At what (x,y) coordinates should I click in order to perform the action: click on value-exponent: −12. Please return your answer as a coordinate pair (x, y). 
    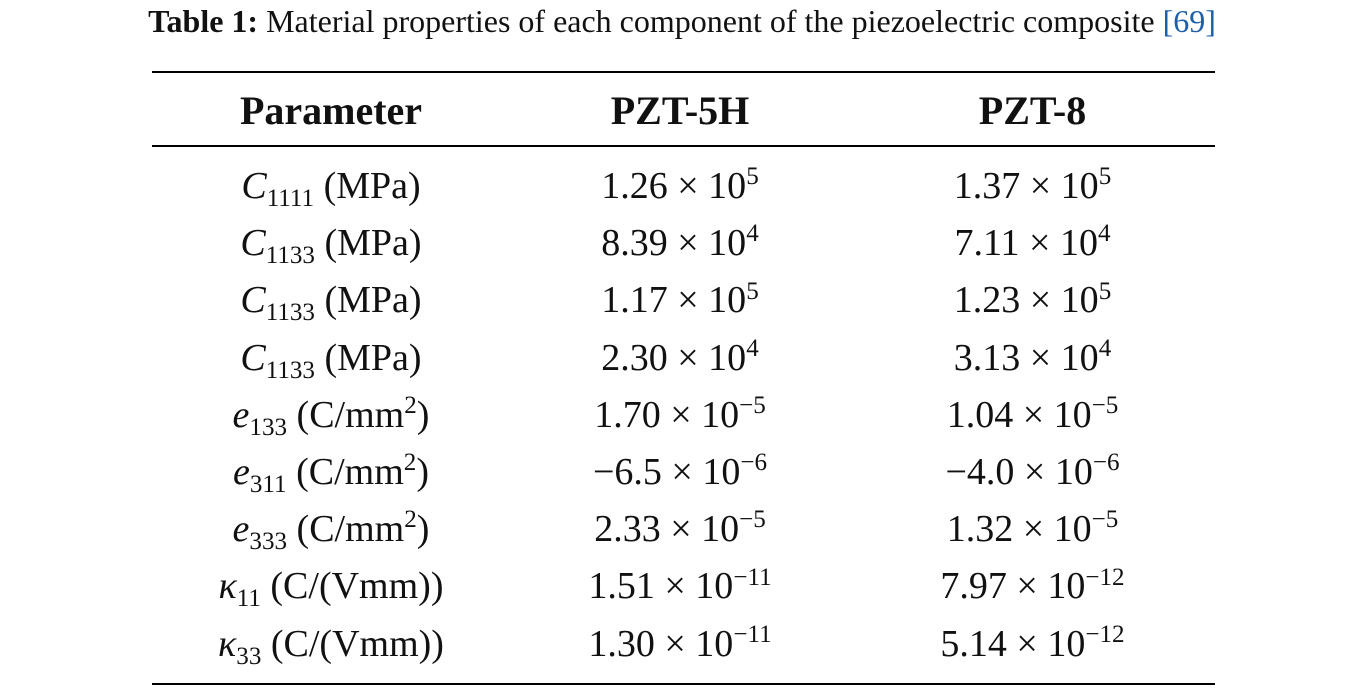
    Looking at the image, I should click on (1105, 634).